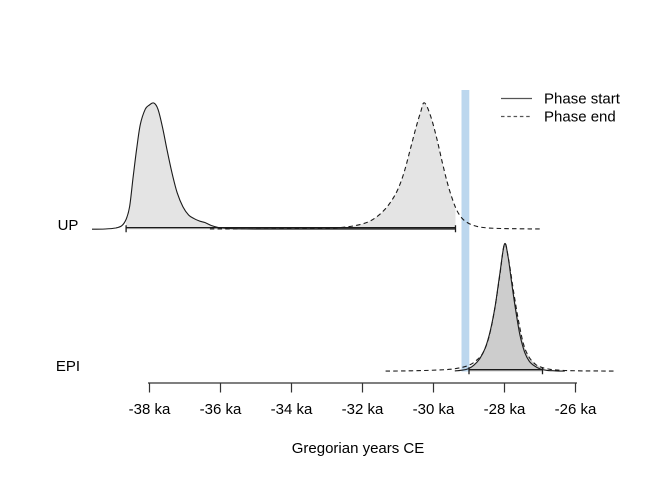 The image size is (672, 480). Describe the element at coordinates (292, 409) in the screenshot. I see `x-tick-label: -34 ka` at that location.